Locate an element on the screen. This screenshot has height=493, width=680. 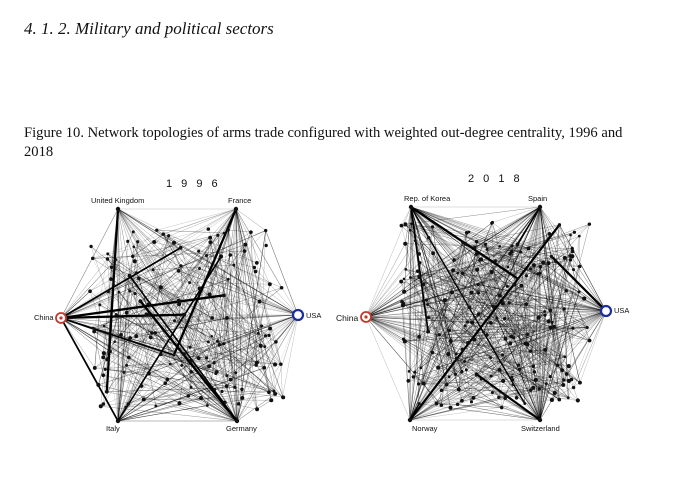
hub-node-rep-of-korea is located at coordinates (411, 207).